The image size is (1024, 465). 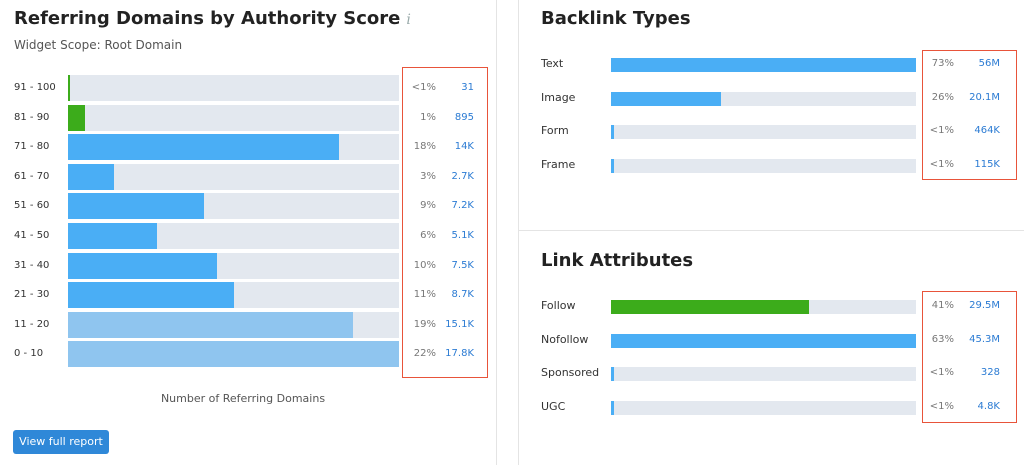 What do you see at coordinates (558, 305) in the screenshot?
I see `link-attribute-label: Follow` at bounding box center [558, 305].